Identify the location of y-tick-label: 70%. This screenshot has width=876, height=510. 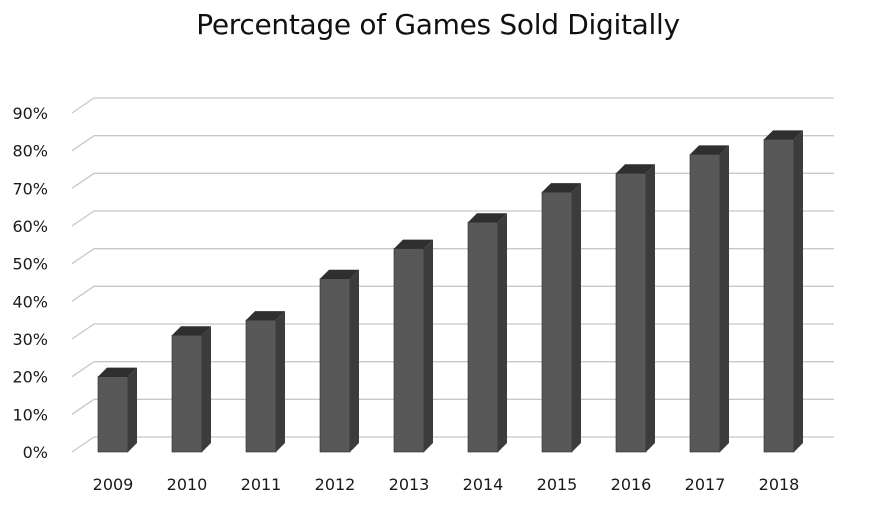
(30, 188).